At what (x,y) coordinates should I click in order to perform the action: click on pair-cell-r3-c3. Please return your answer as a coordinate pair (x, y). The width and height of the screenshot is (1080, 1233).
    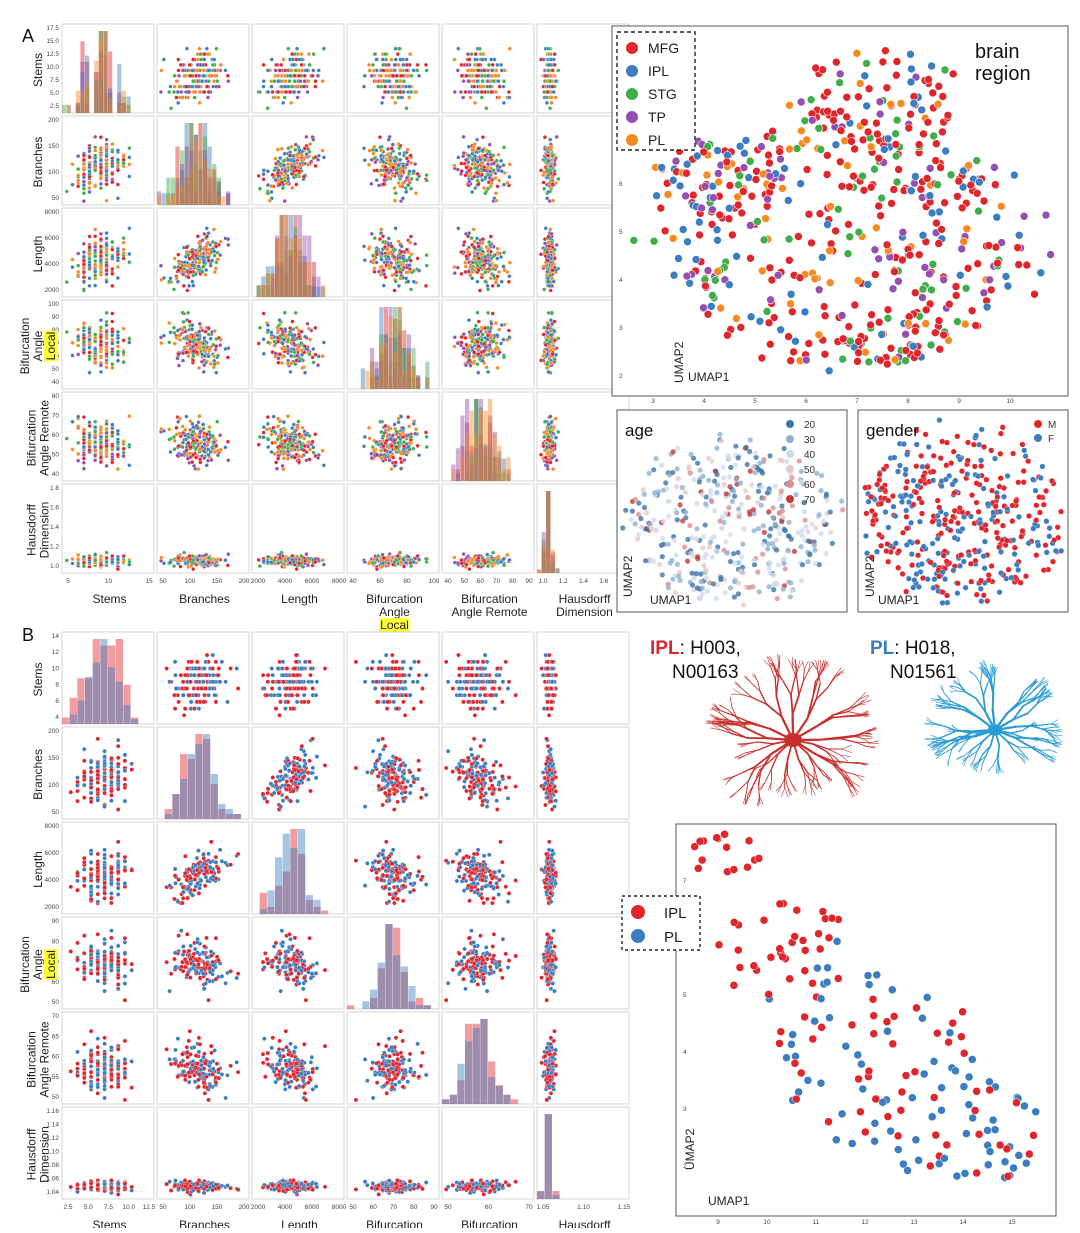
    Looking at the image, I should click on (393, 344).